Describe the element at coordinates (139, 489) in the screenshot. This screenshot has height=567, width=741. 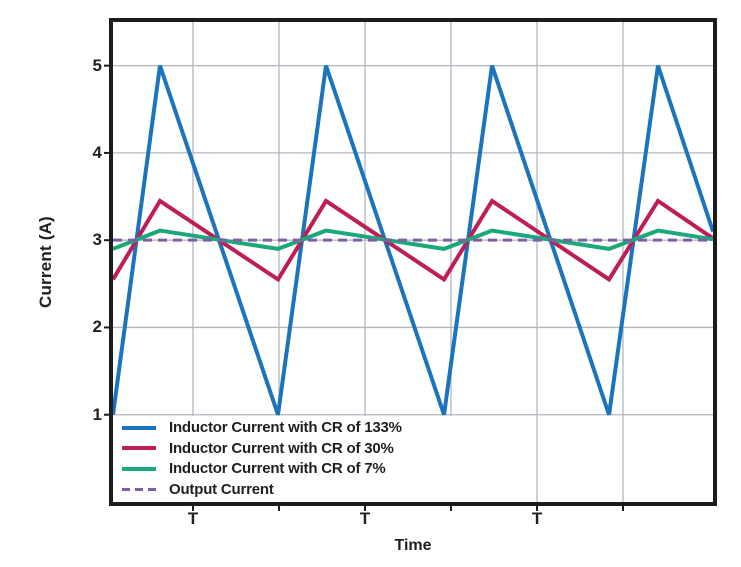
I see `legend-swatch-dashed-line` at that location.